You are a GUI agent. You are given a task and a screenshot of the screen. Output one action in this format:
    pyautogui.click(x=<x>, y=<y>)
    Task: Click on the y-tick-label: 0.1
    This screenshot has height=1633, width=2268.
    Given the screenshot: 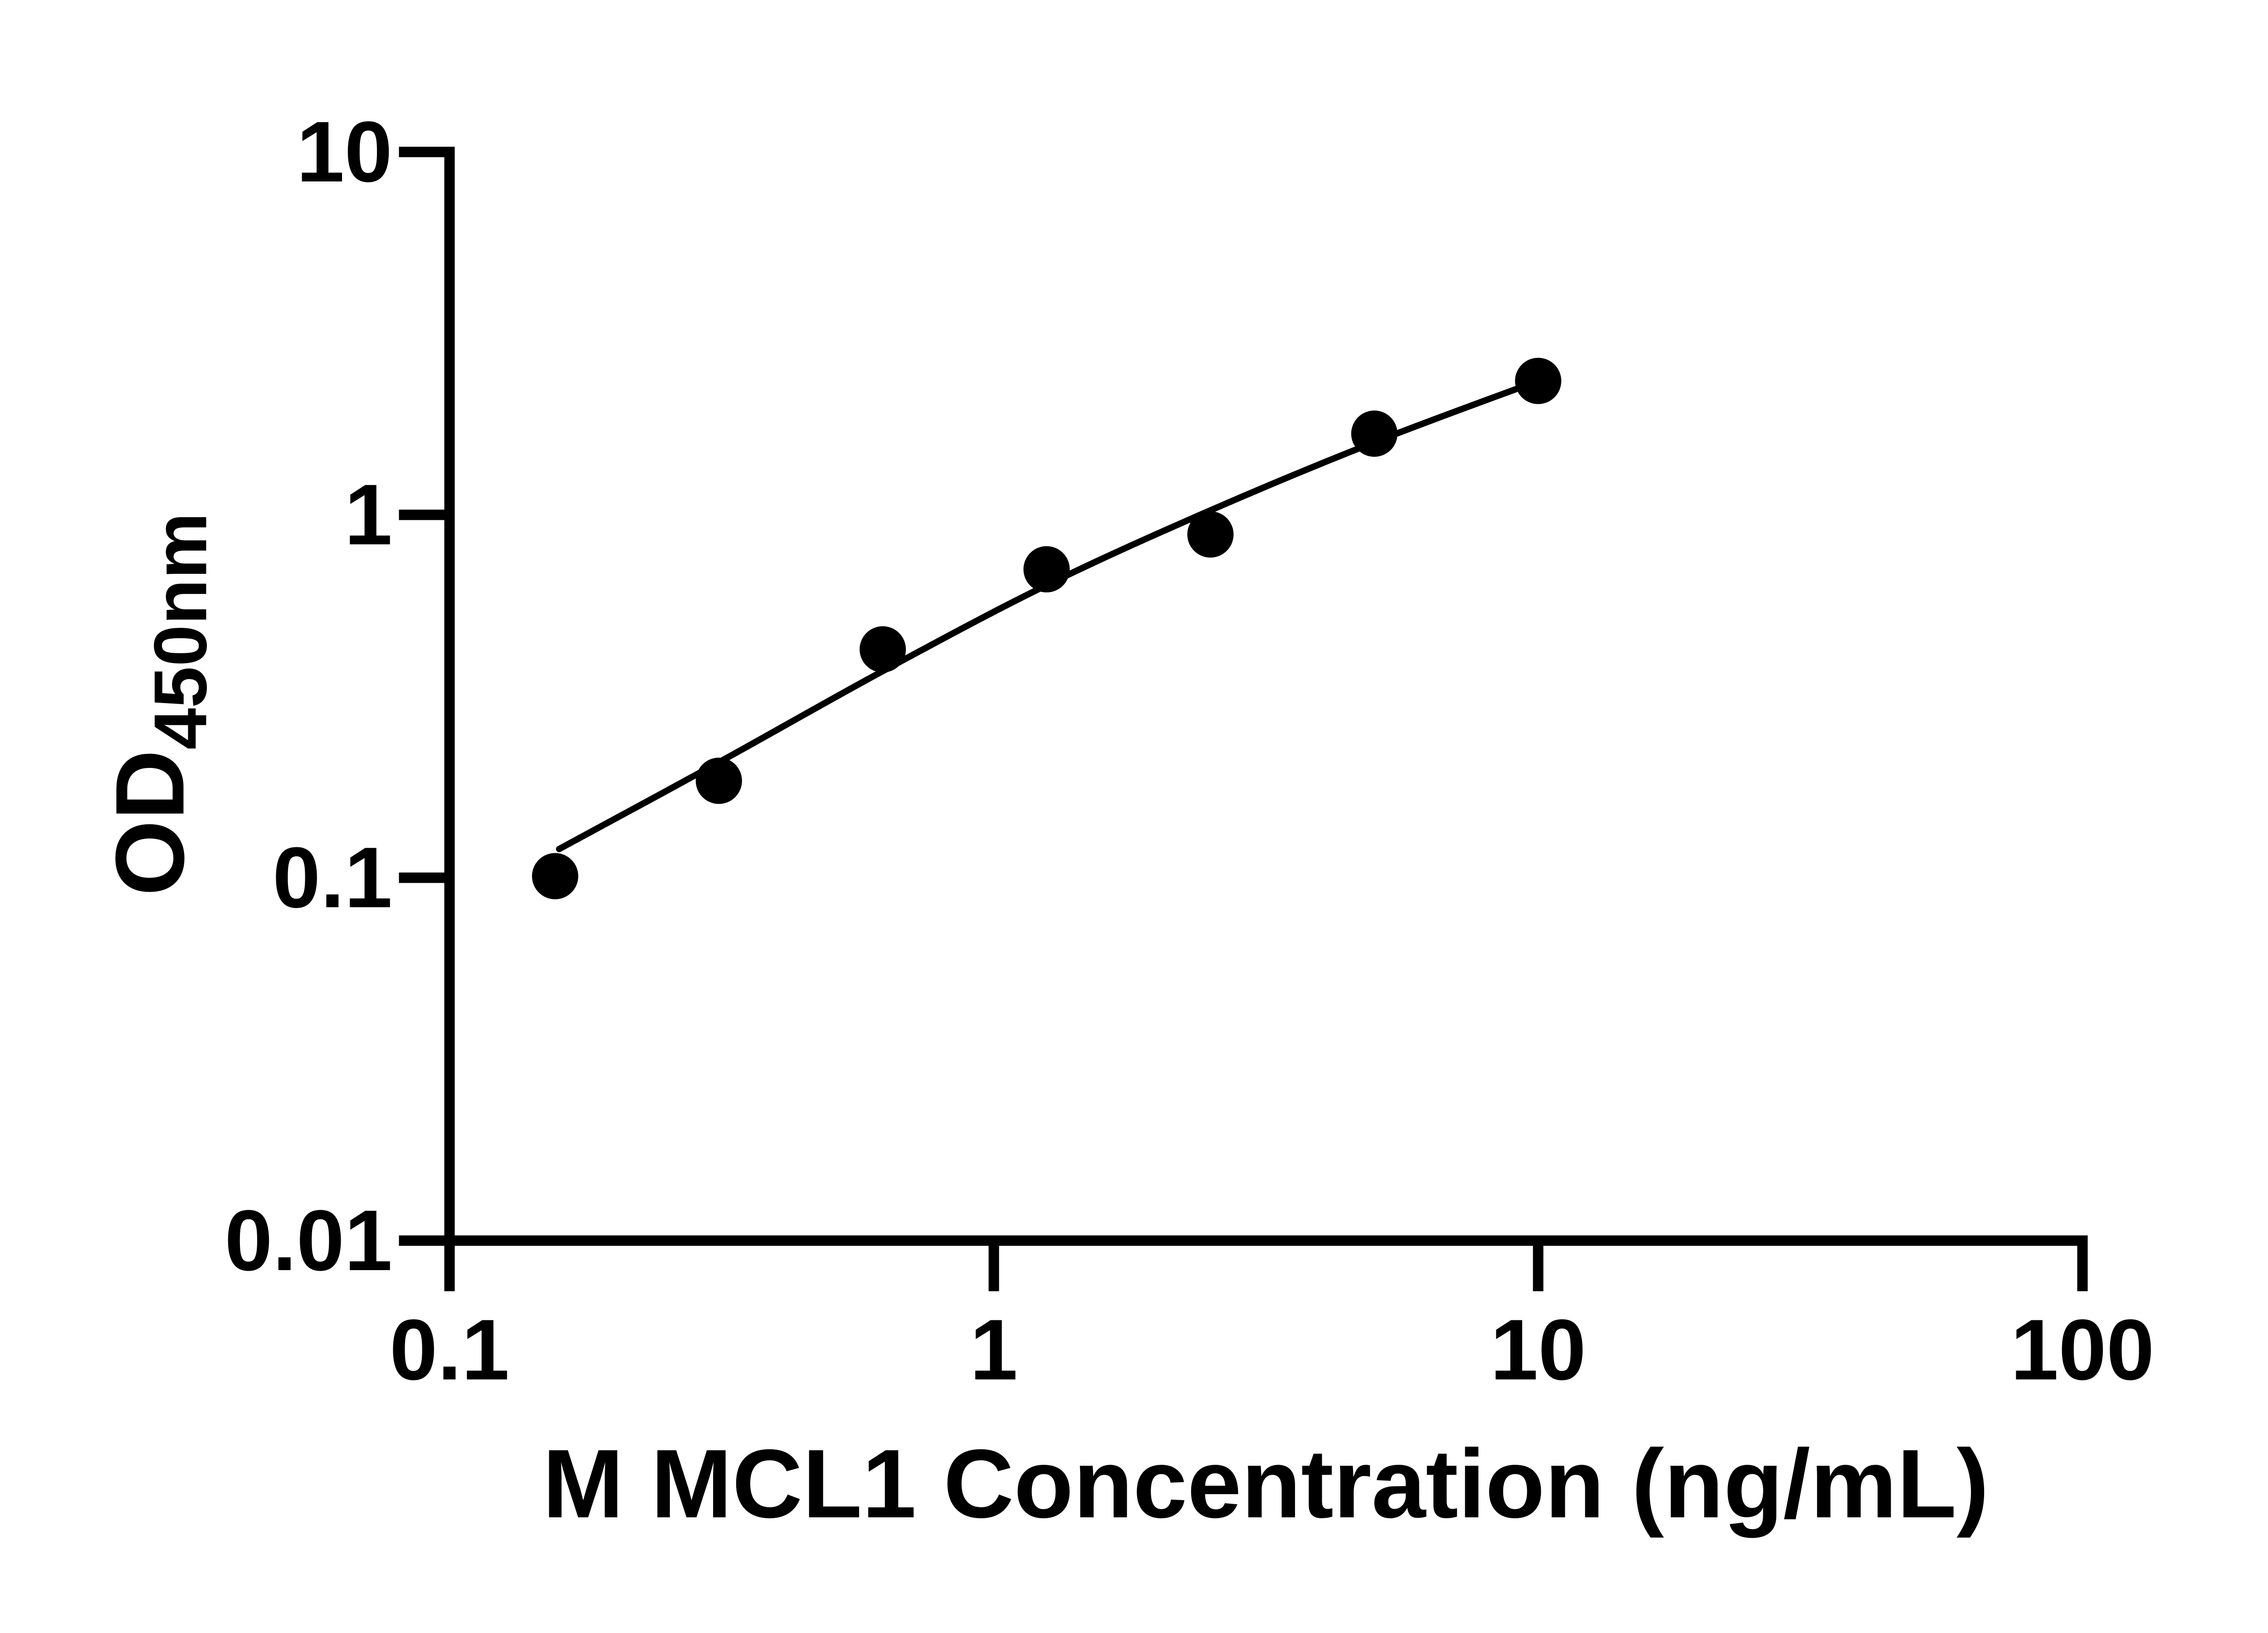 What is the action you would take?
    pyautogui.click(x=332, y=878)
    